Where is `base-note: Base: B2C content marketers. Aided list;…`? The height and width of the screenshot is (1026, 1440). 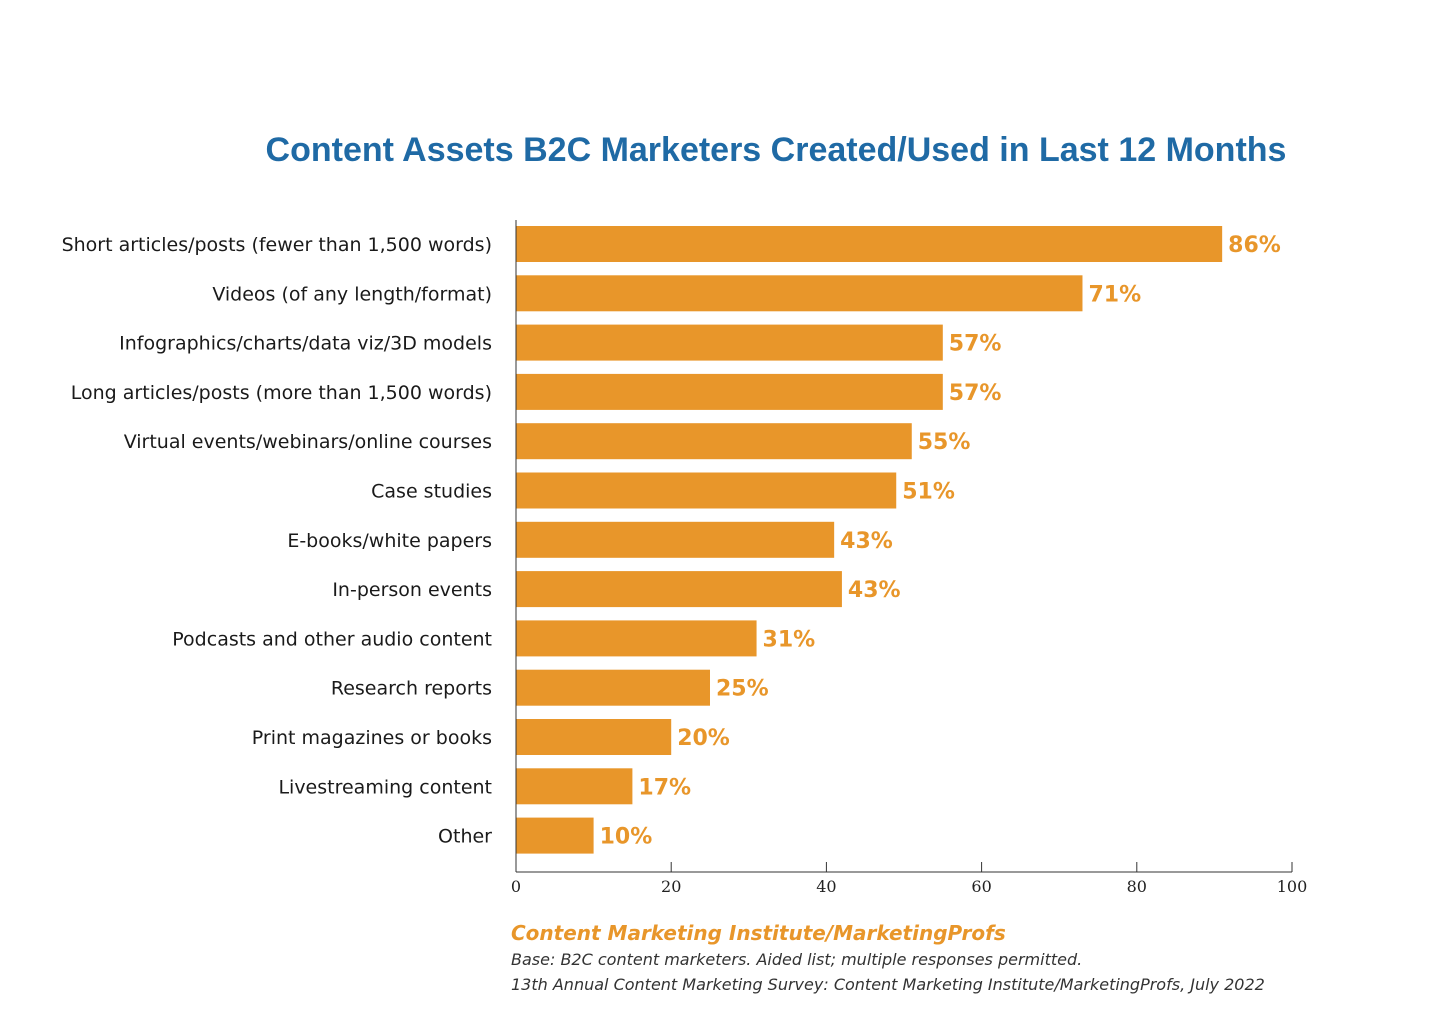
base-note: Base: B2C content marketers. Aided list;… is located at coordinates (796, 959).